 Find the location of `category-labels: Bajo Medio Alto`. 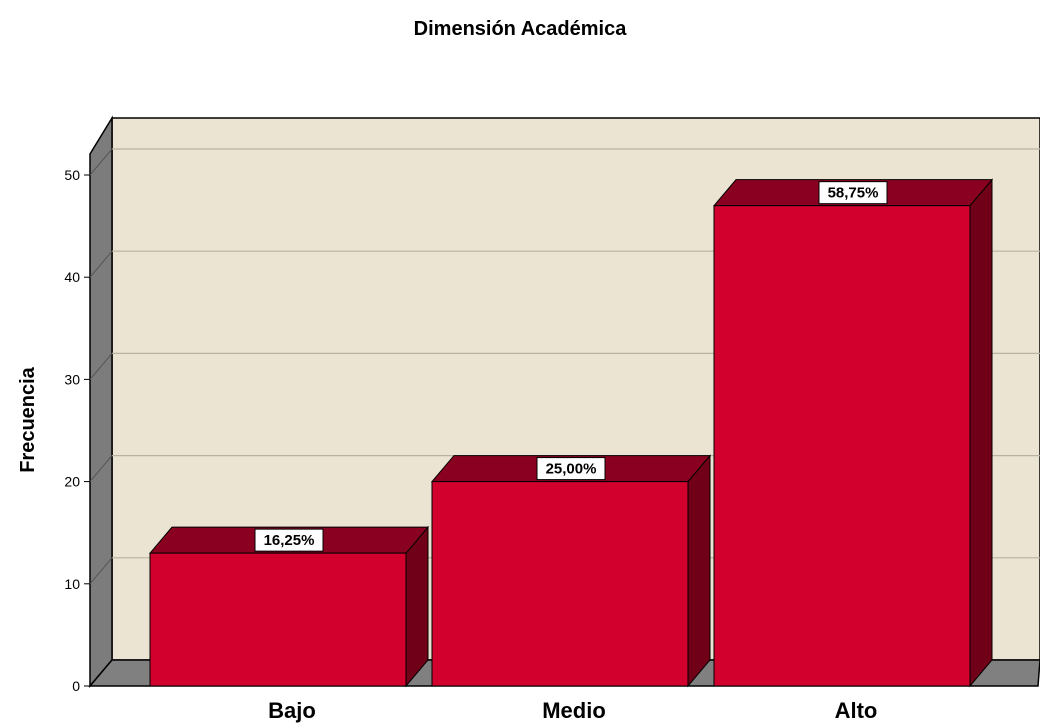

category-labels: Bajo Medio Alto is located at coordinates (572, 710).